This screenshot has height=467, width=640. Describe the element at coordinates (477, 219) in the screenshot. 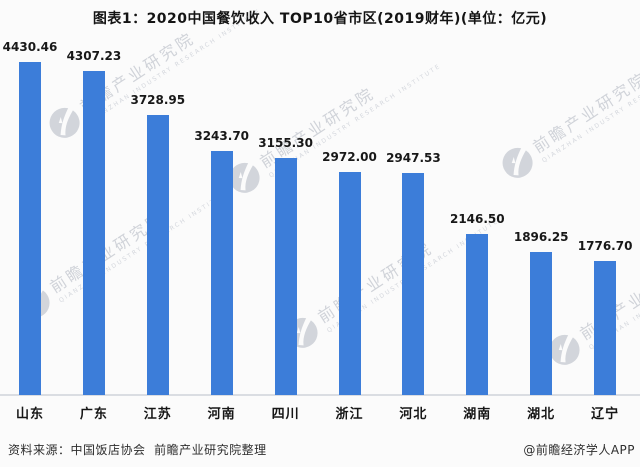

I see `bar-value-label: 2146.50` at that location.